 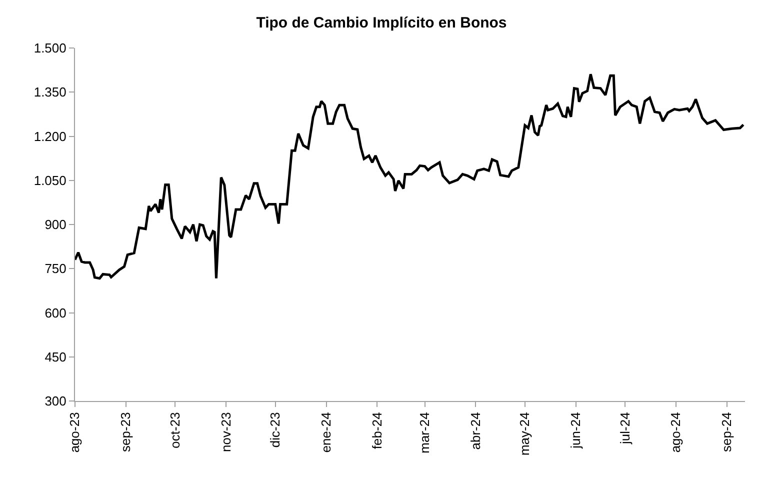 What do you see at coordinates (126, 432) in the screenshot?
I see `x-tick-label: sep-23` at bounding box center [126, 432].